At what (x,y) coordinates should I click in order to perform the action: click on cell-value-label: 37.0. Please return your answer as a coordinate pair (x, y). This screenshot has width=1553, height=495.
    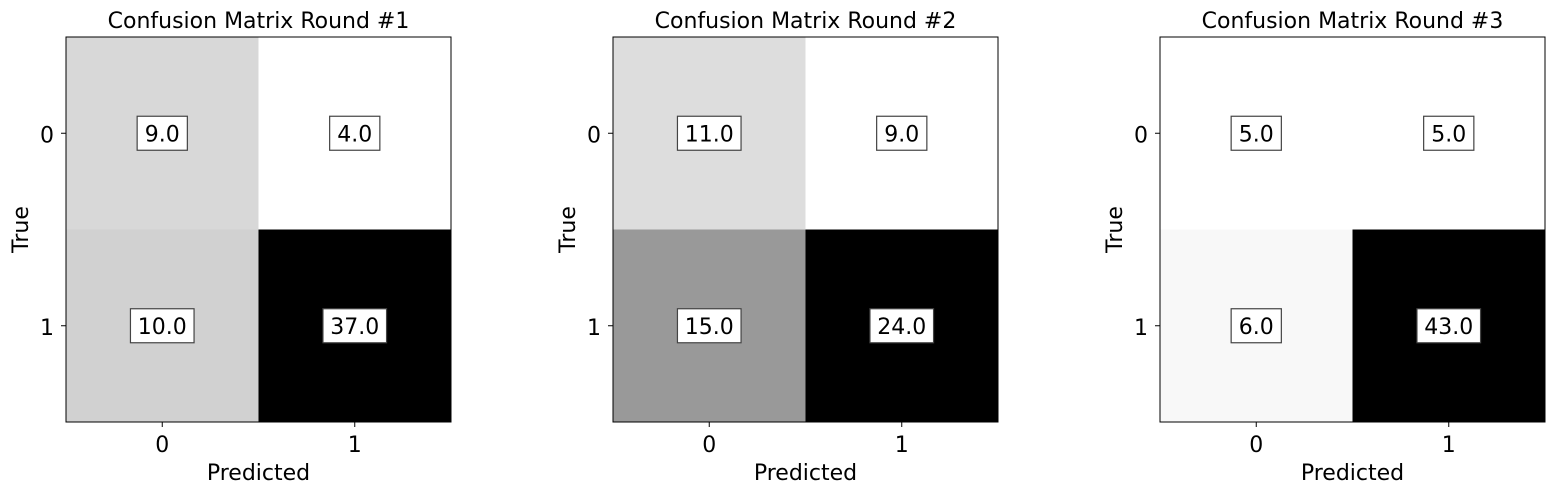
    Looking at the image, I should click on (354, 327).